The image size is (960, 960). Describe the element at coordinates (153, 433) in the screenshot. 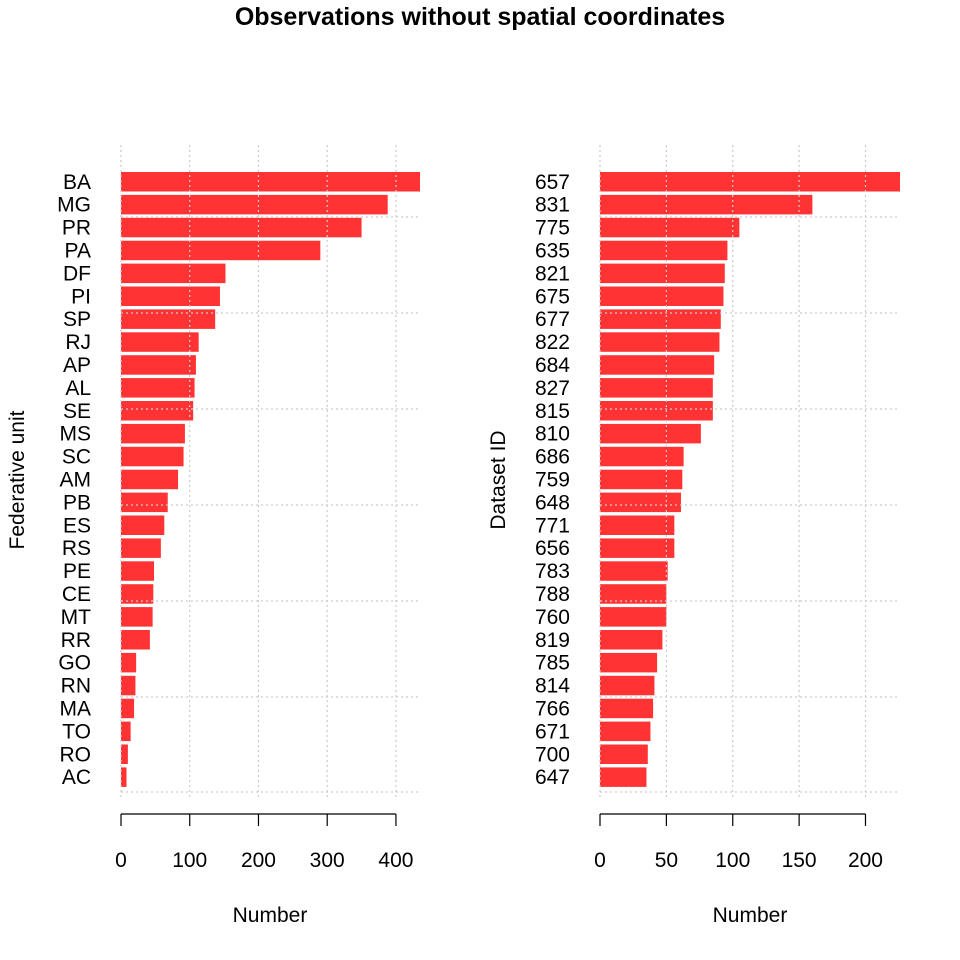

I see `bar-MS` at that location.